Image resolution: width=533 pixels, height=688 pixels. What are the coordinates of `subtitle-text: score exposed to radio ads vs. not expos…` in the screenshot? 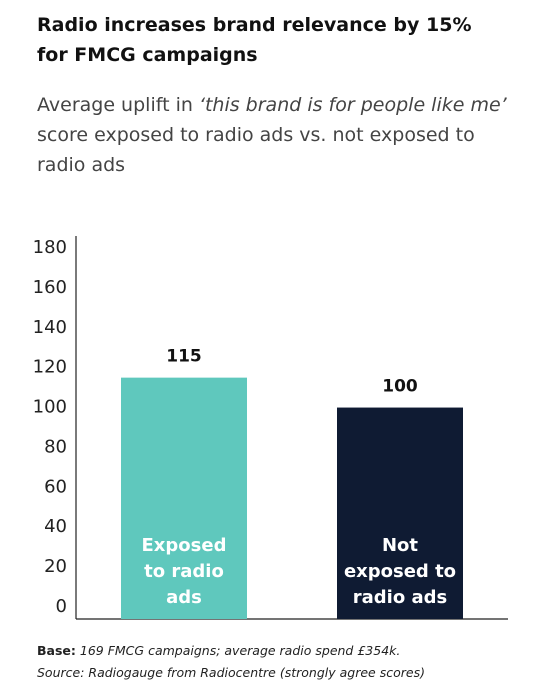 It's located at (256, 150).